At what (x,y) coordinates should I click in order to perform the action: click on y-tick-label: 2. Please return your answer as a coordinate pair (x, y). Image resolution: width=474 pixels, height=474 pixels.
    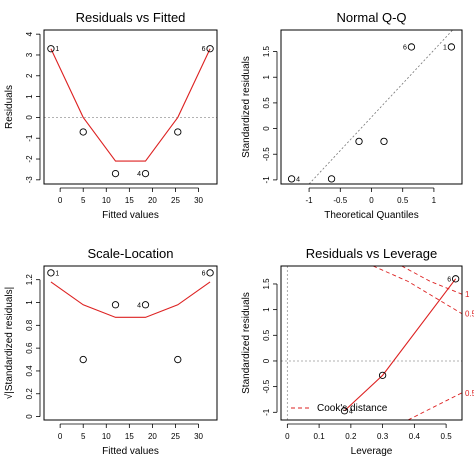
    Looking at the image, I should click on (29, 75).